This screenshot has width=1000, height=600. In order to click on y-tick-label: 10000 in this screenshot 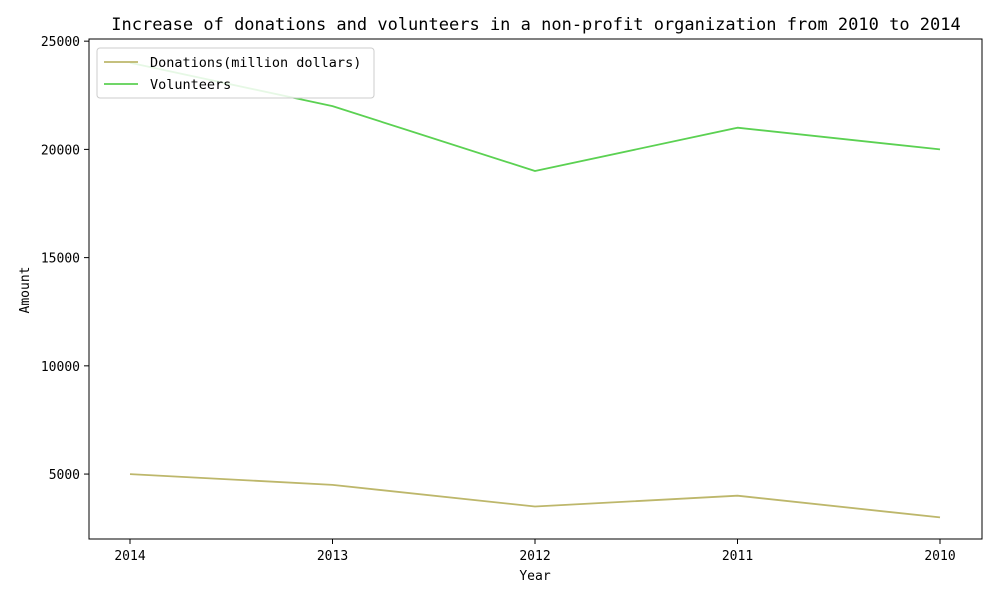, I will do `click(60, 367)`.